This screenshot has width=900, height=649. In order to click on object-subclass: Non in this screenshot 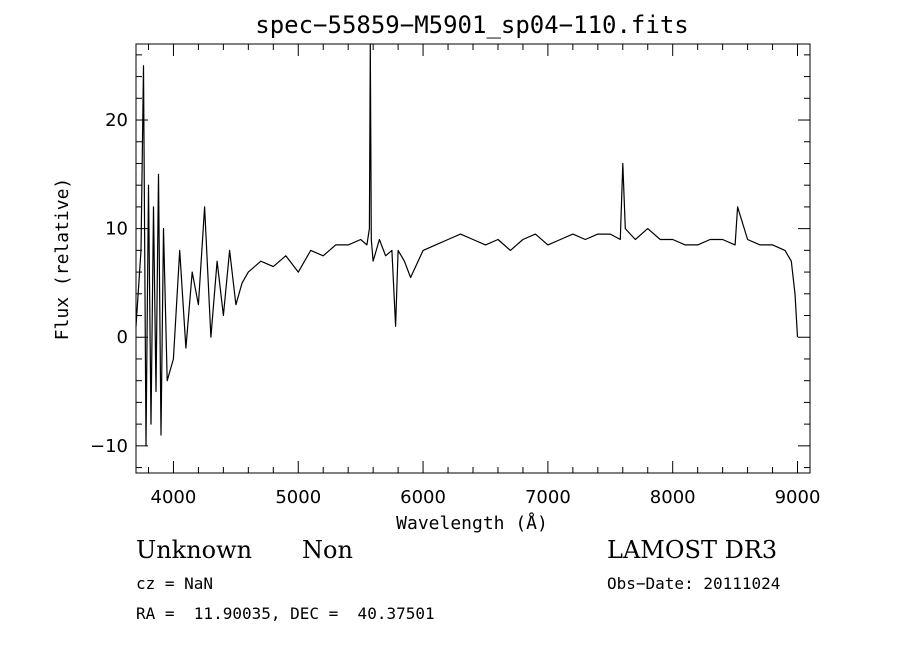, I will do `click(327, 550)`.